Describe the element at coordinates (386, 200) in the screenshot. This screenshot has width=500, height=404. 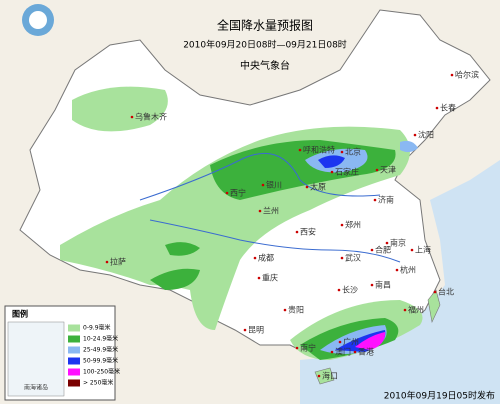
I see `city-label: 济南` at that location.